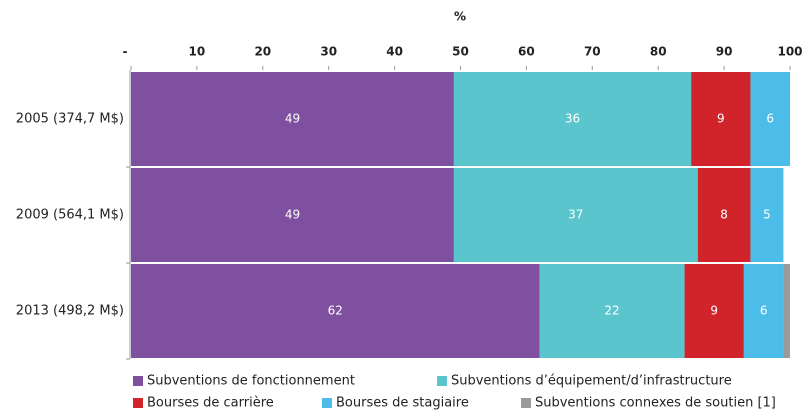  I want to click on x-tick-label: 20, so click(262, 52).